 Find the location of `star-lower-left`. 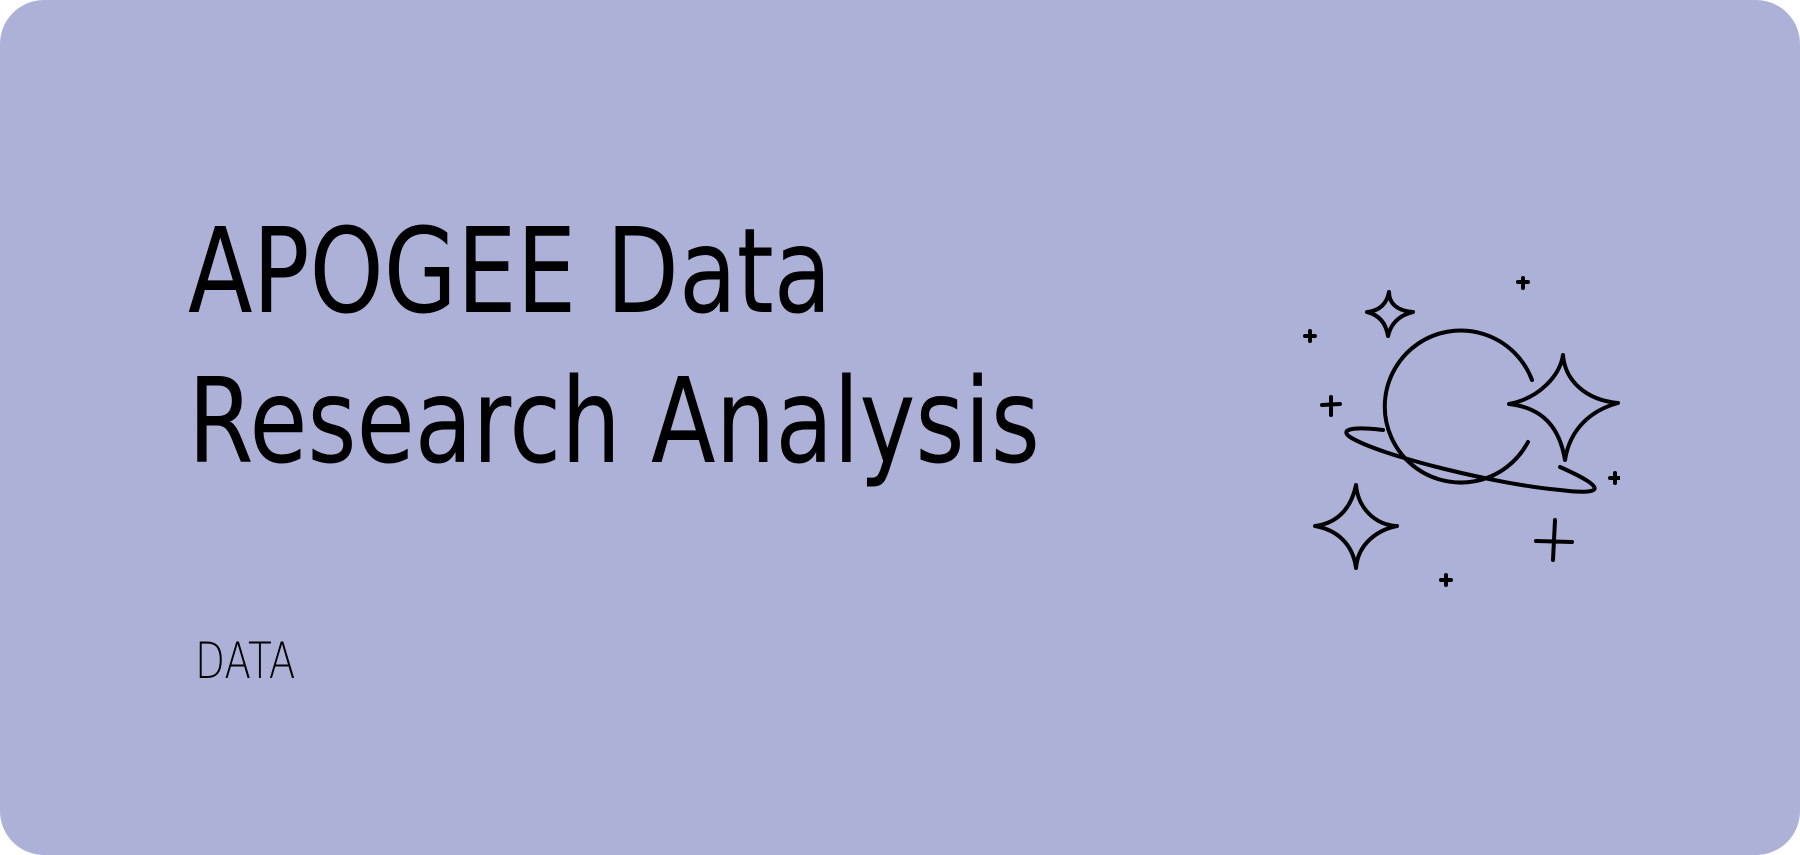

star-lower-left is located at coordinates (1356, 526).